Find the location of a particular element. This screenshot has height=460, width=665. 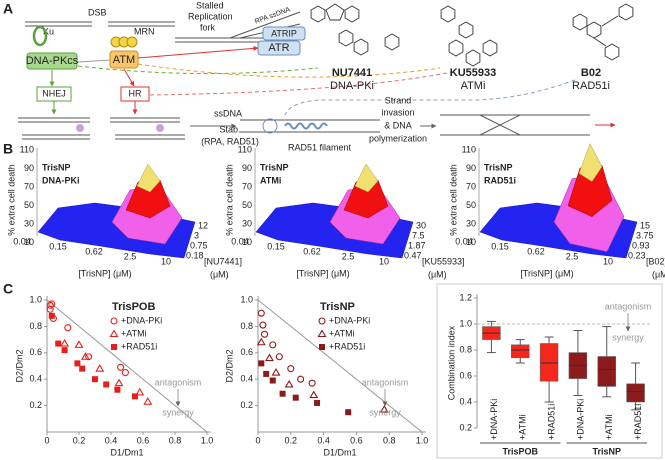

arrow is located at coordinates (129, 77).